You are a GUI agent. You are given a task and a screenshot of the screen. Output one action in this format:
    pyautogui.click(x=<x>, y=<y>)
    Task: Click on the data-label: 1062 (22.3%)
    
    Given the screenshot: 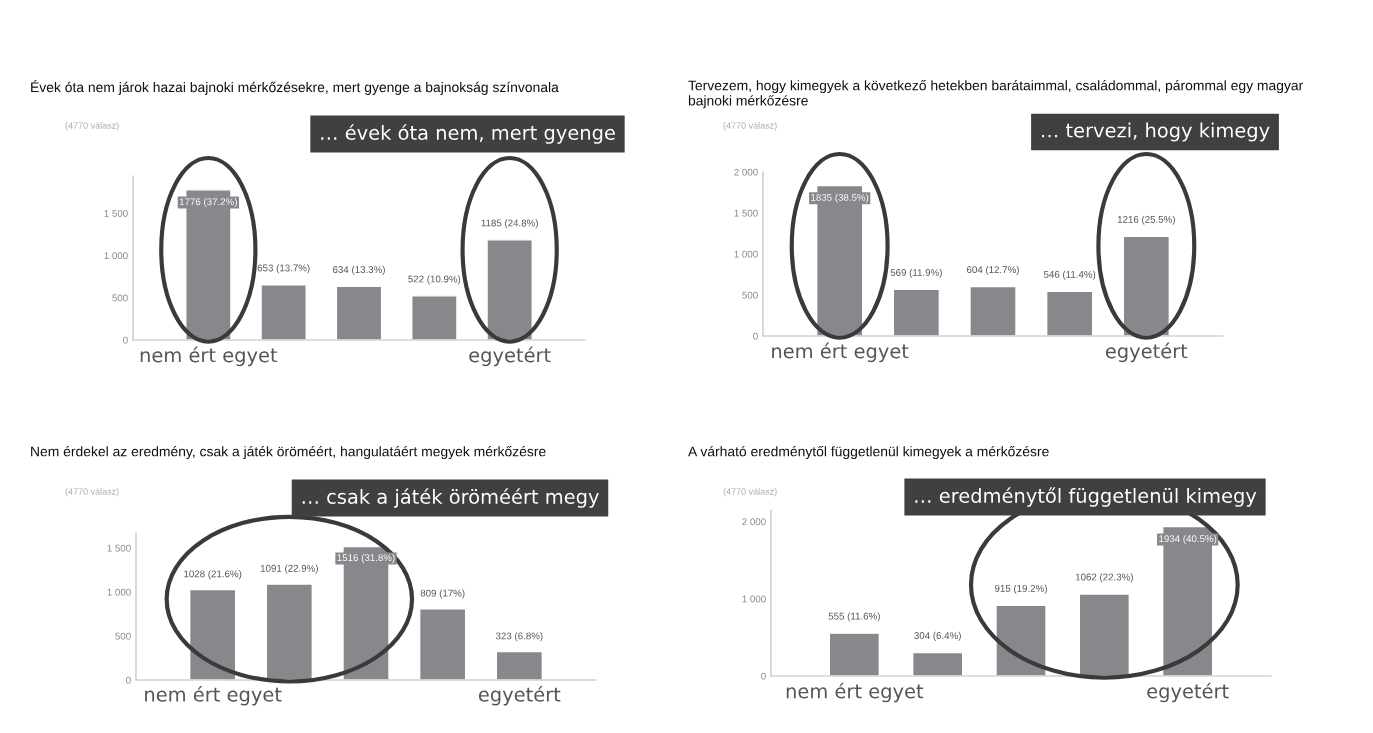 What is the action you would take?
    pyautogui.click(x=1104, y=578)
    